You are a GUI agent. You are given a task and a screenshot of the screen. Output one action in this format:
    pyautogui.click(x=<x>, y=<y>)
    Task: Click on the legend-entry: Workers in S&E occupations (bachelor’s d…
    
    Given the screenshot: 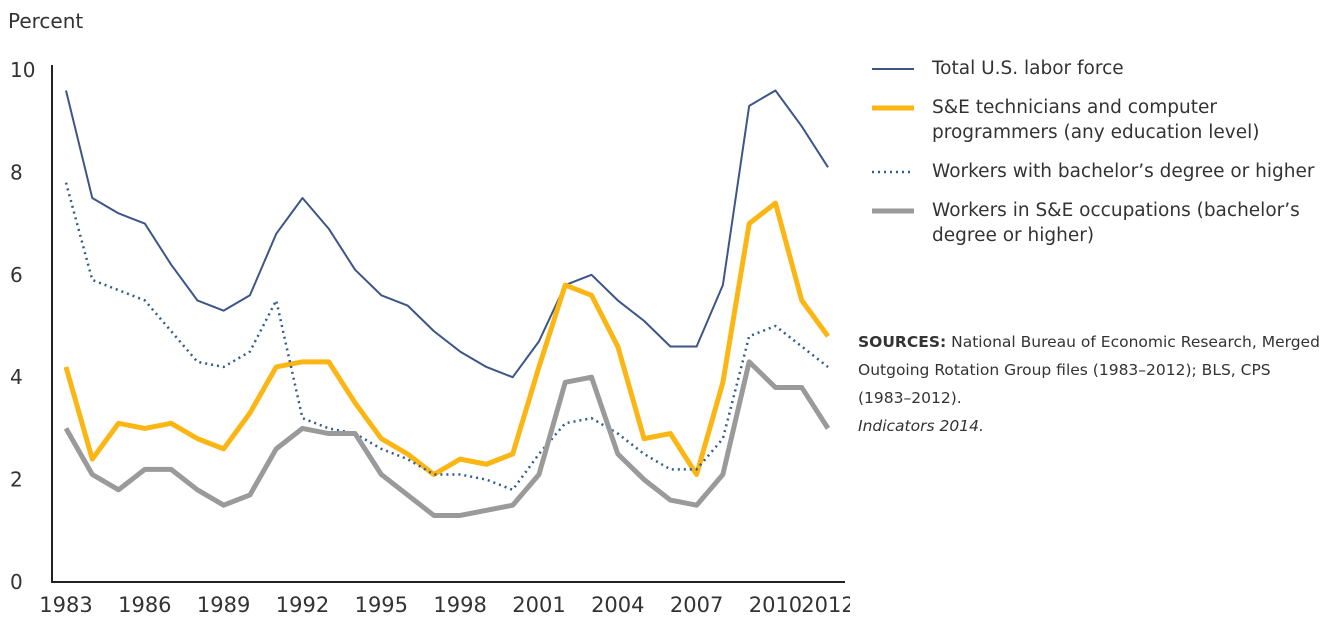 What is the action you would take?
    pyautogui.click(x=1095, y=223)
    